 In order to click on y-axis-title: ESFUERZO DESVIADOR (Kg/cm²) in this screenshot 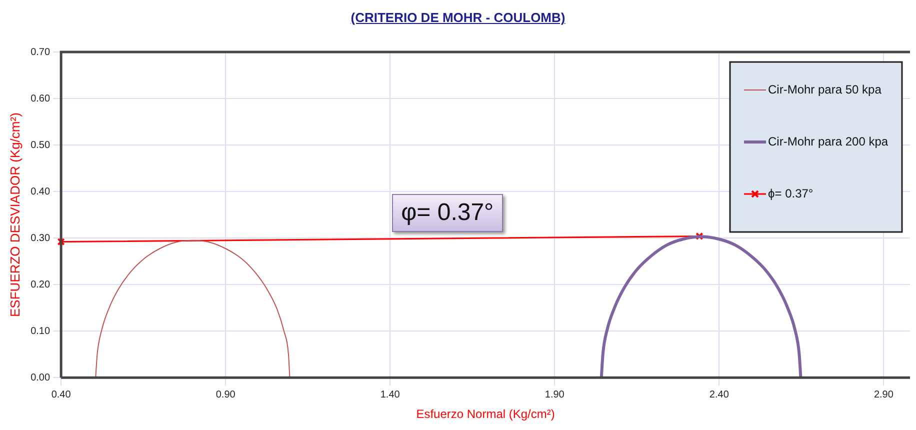, I will do `click(14, 215)`.